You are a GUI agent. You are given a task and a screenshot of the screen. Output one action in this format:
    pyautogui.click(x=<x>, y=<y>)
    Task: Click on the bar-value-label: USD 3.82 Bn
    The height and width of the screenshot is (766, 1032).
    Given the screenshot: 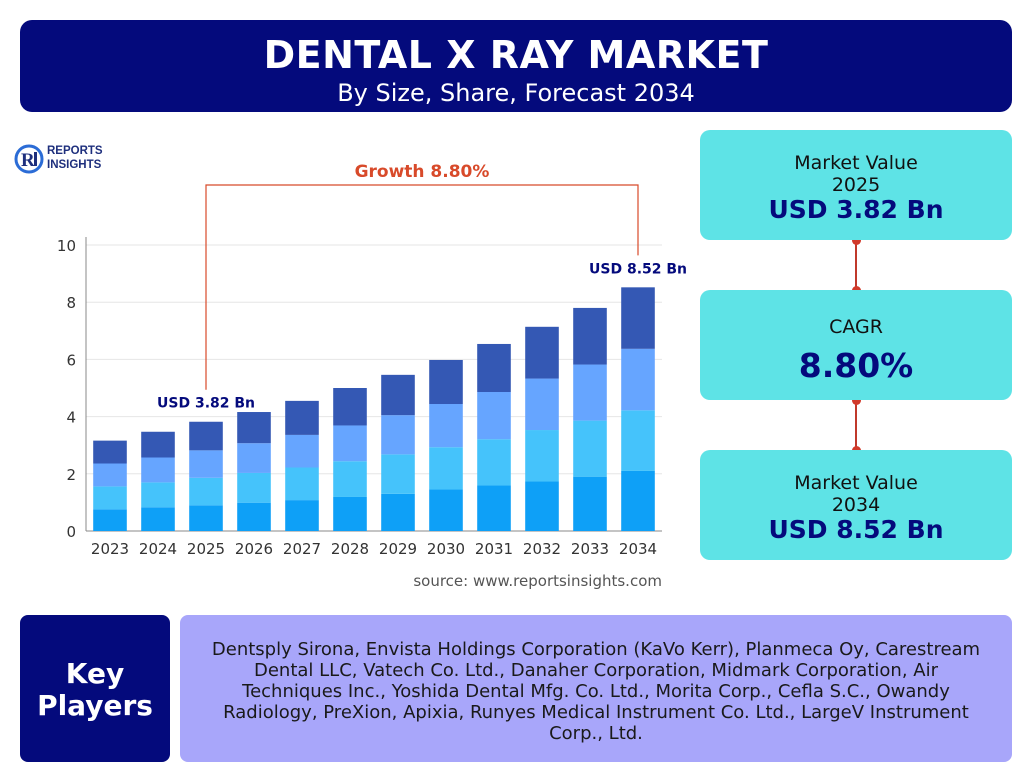 What is the action you would take?
    pyautogui.click(x=206, y=404)
    